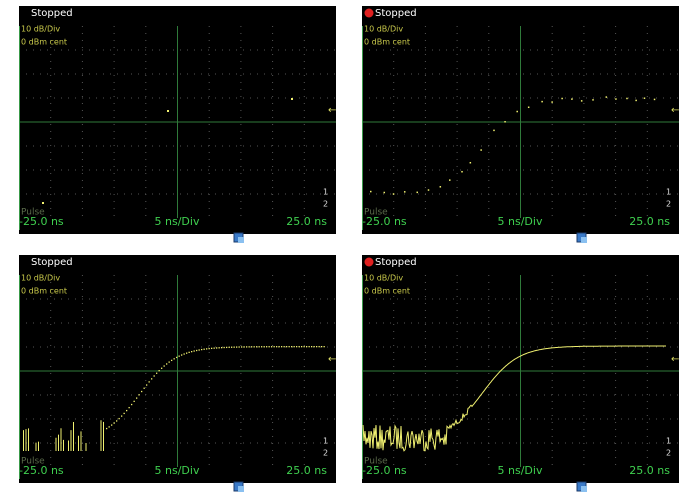 Image resolution: width=700 pixels, height=500 pixels. What do you see at coordinates (384, 470) in the screenshot?
I see `x-start-label: -25.0 ns` at bounding box center [384, 470].